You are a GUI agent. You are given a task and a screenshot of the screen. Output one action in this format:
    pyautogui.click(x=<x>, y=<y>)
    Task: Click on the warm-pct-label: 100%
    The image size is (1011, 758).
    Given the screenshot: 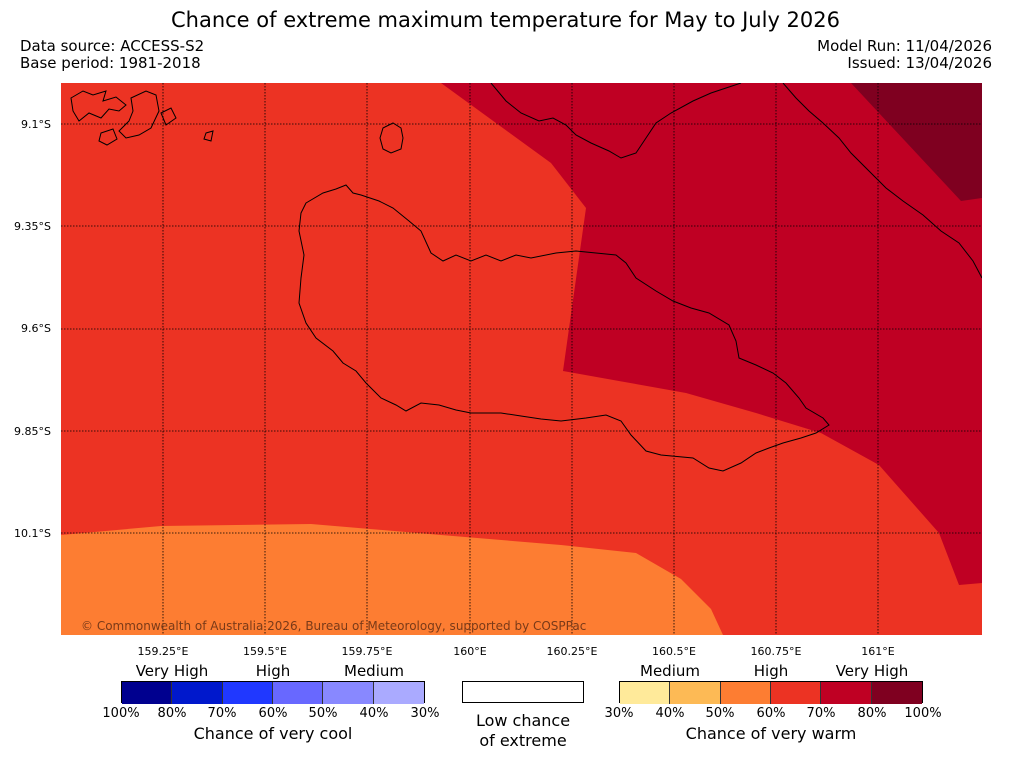 What is the action you would take?
    pyautogui.click(x=923, y=713)
    